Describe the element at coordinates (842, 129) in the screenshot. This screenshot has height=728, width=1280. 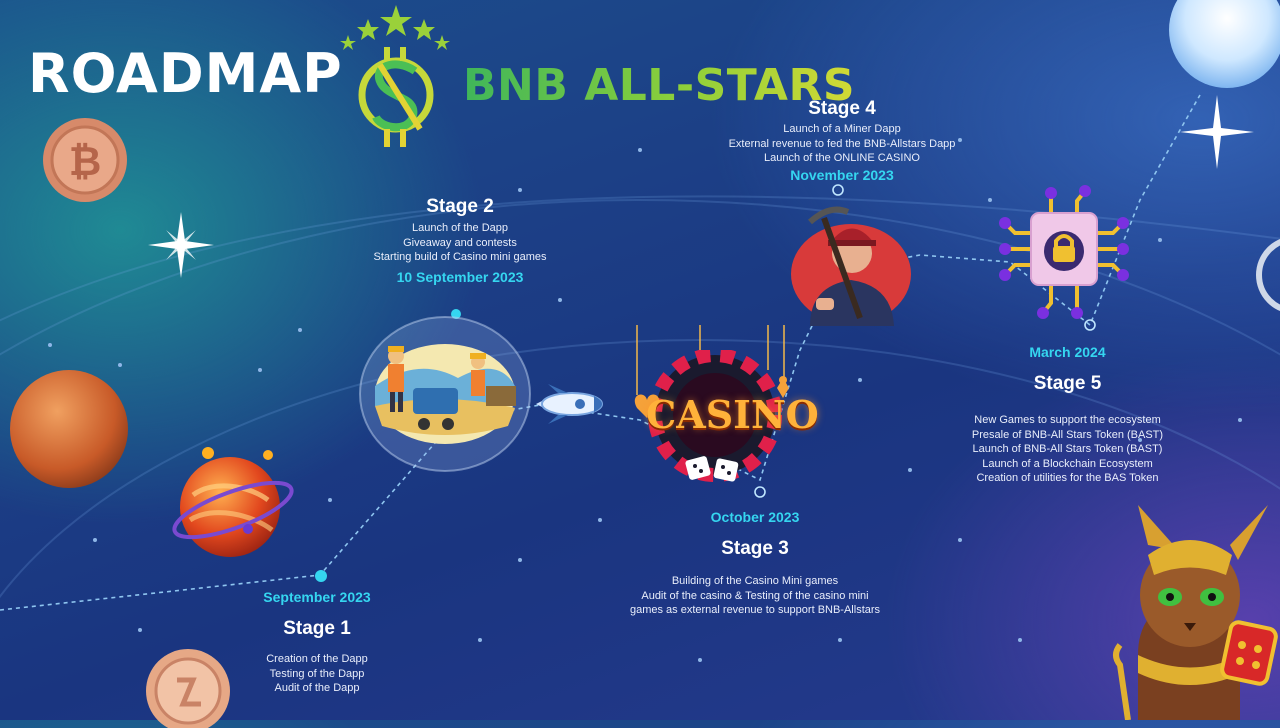
I see `stage-4-item: Launch of a Miner Dapp` at that location.